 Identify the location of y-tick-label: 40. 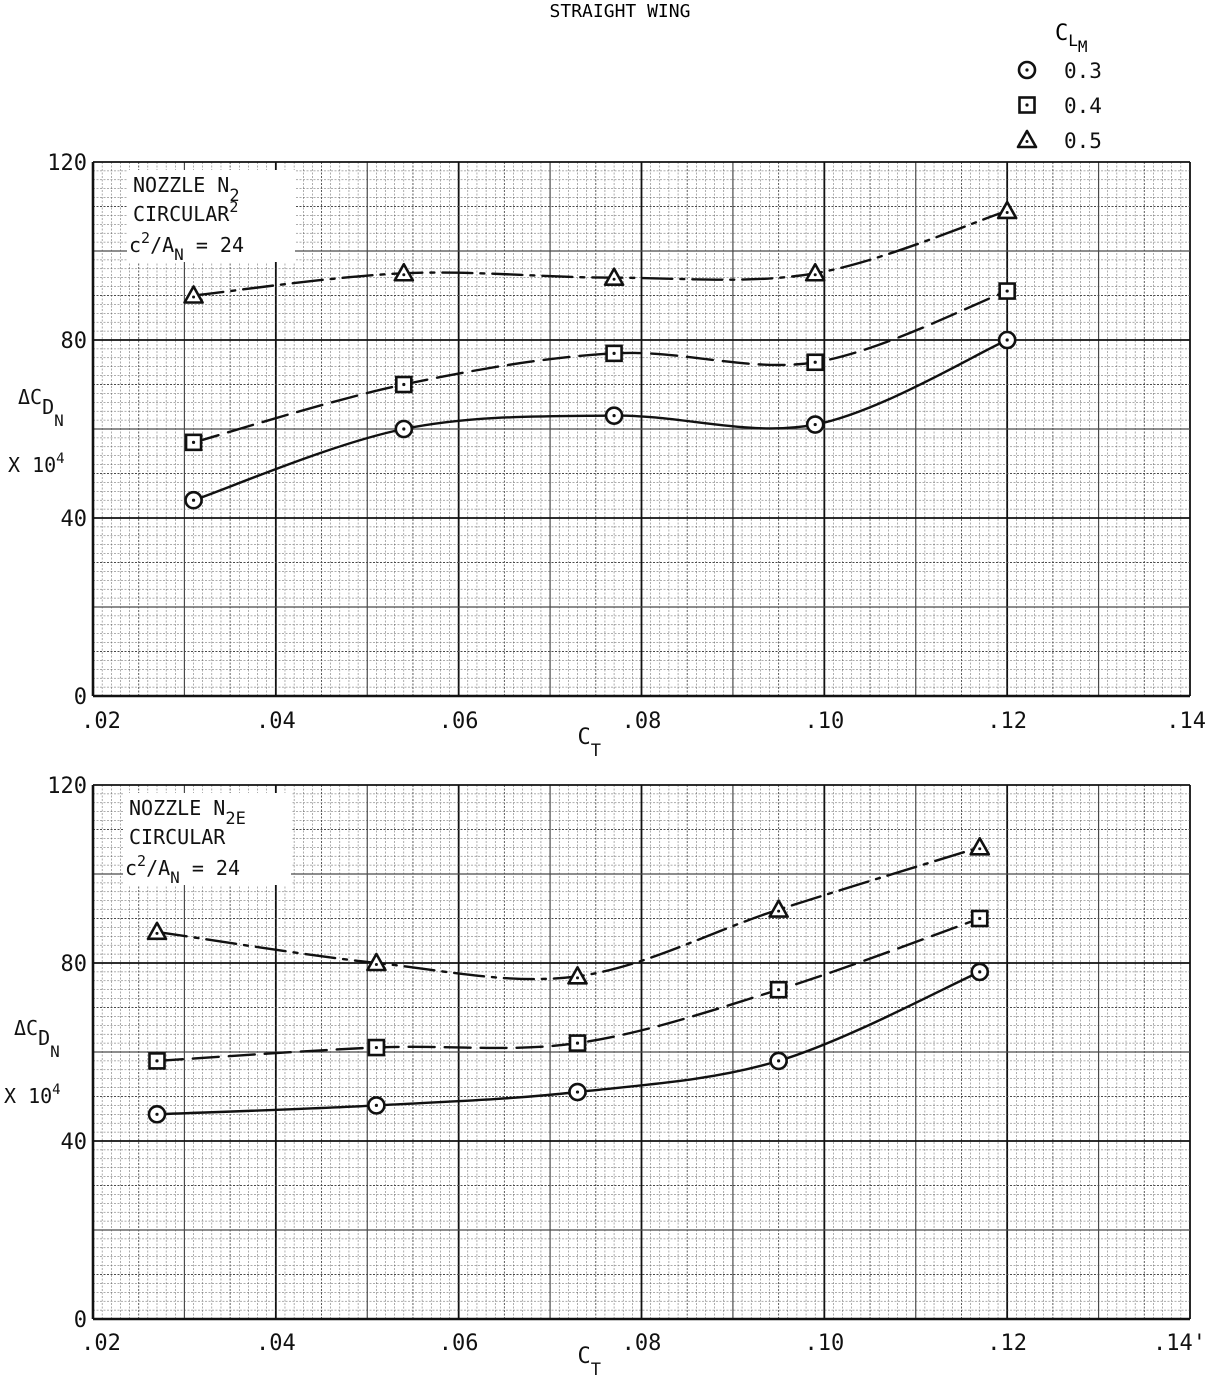
(74, 1142).